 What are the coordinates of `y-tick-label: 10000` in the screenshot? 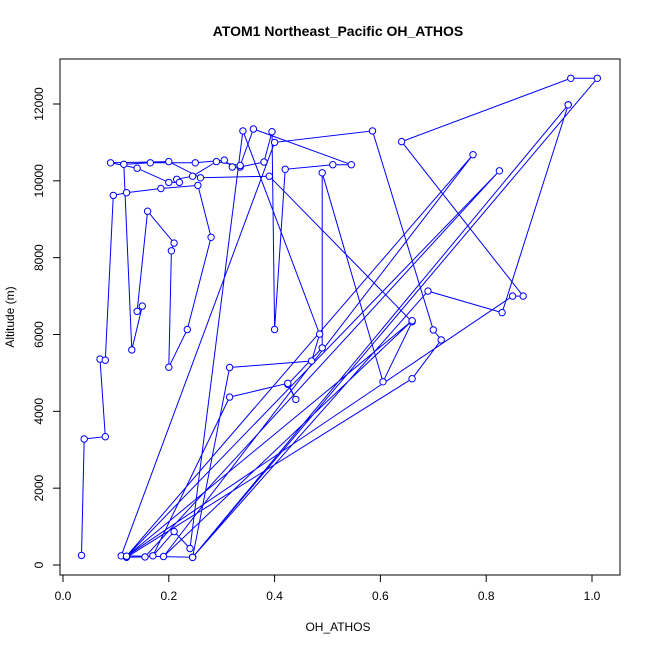 It's located at (39, 181).